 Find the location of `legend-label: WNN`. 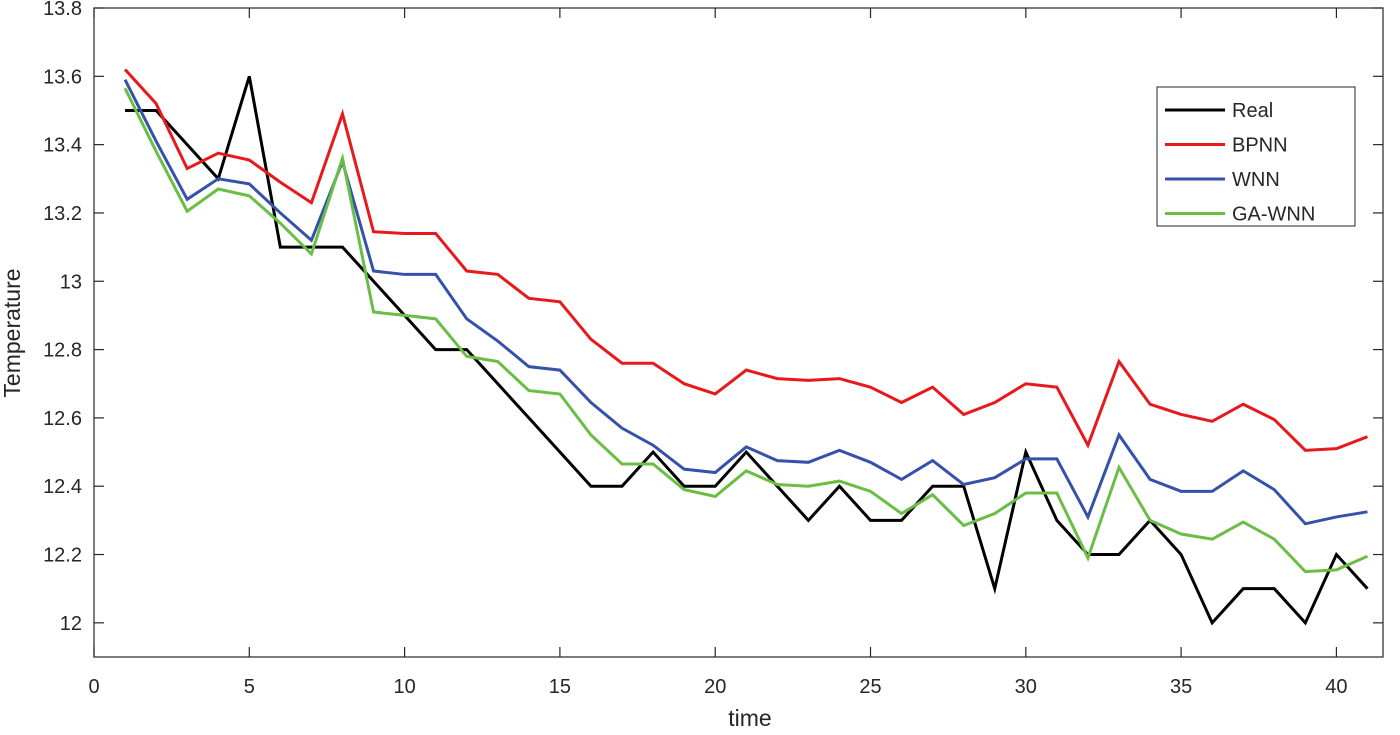

legend-label: WNN is located at coordinates (1256, 180).